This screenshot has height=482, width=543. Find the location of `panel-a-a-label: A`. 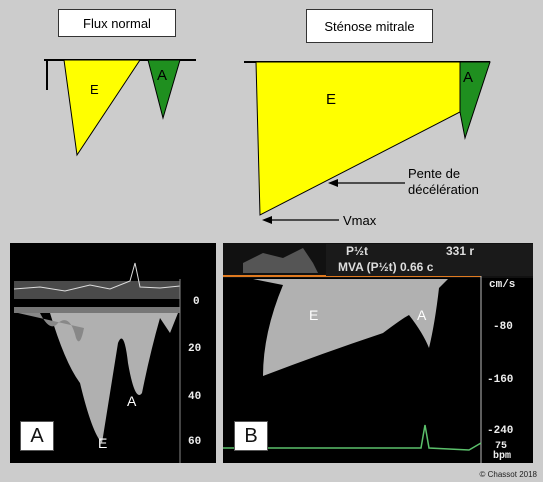

panel-a-a-label: A is located at coordinates (132, 401).